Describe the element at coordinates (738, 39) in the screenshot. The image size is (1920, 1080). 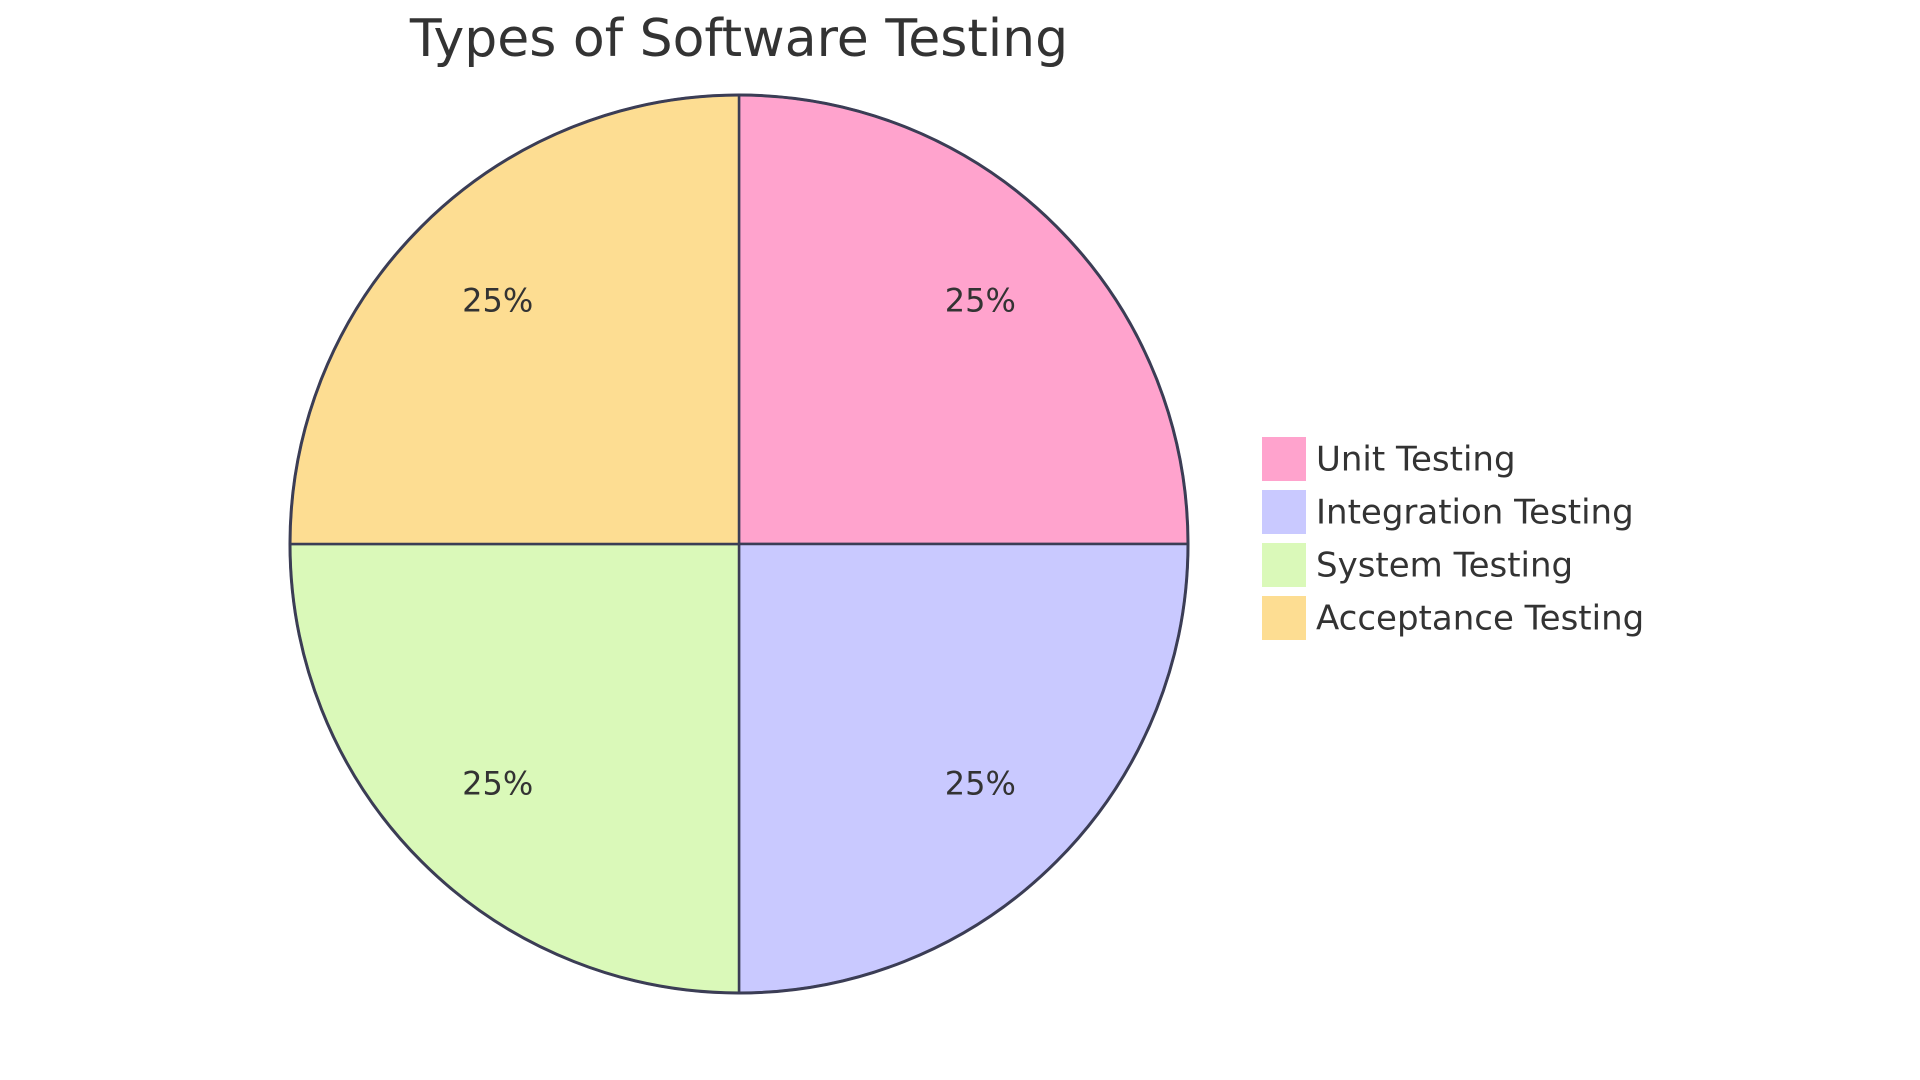
I see `chart-title: Types of Software Testing` at that location.